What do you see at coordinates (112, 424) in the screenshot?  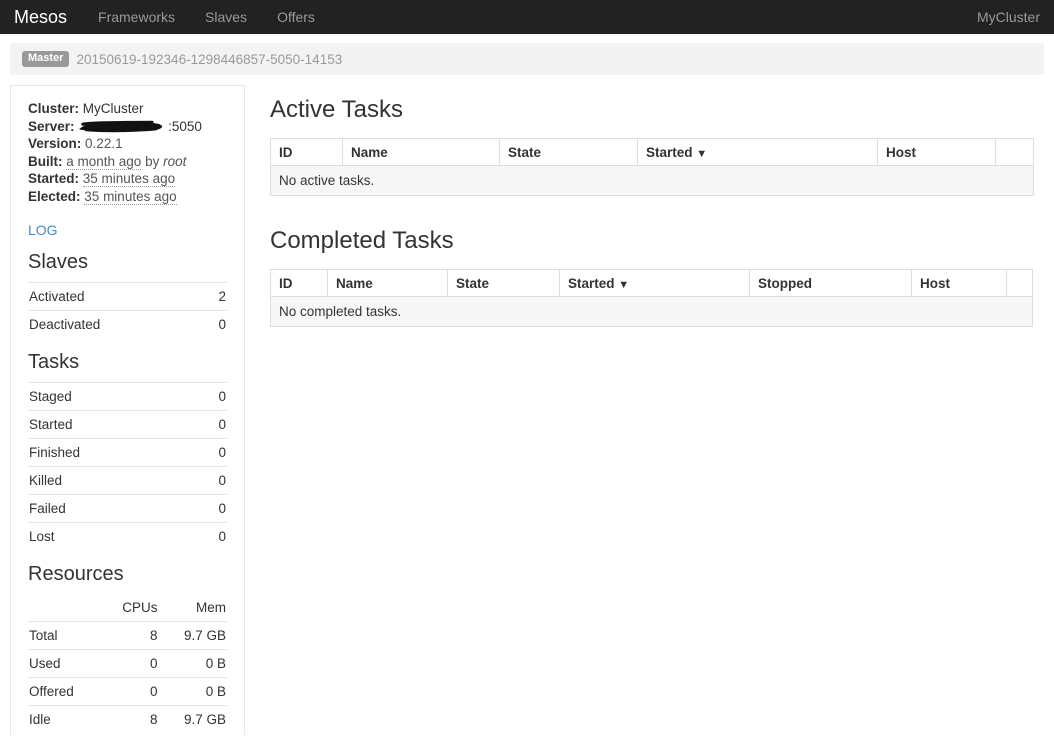 I see `tasks-started-label: Started` at bounding box center [112, 424].